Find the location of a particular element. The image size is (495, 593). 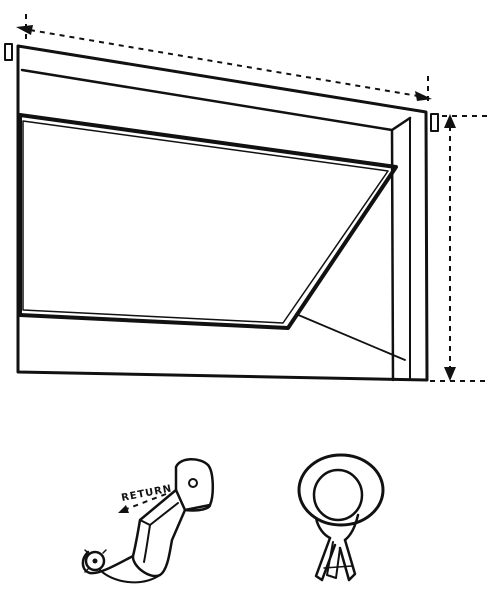

curtain-ring-clip-icon is located at coordinates (341, 517).